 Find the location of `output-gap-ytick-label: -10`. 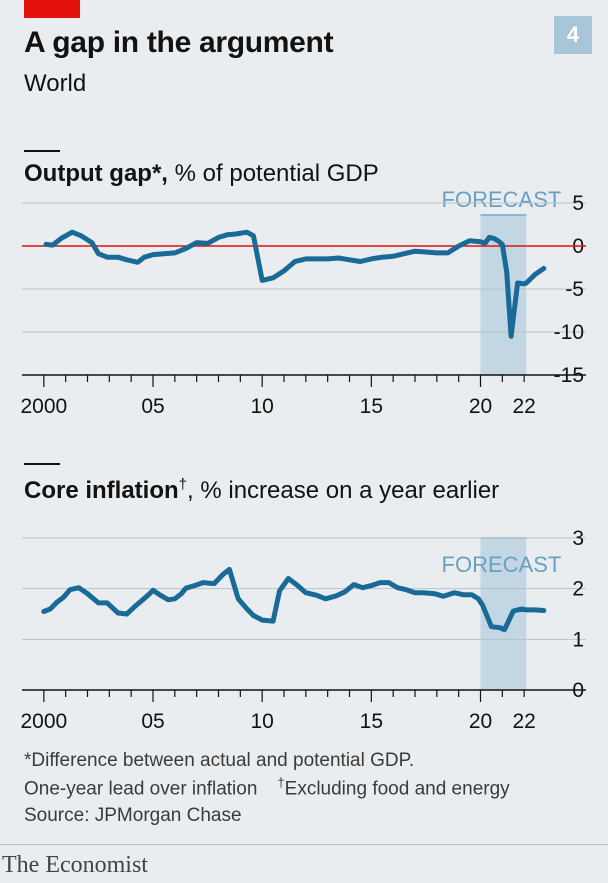

output-gap-ytick-label: -10 is located at coordinates (569, 332).